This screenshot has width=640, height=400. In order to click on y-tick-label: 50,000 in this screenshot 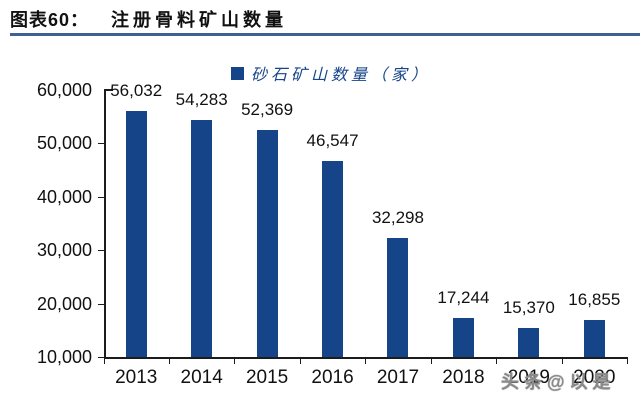, I will do `click(64, 143)`.